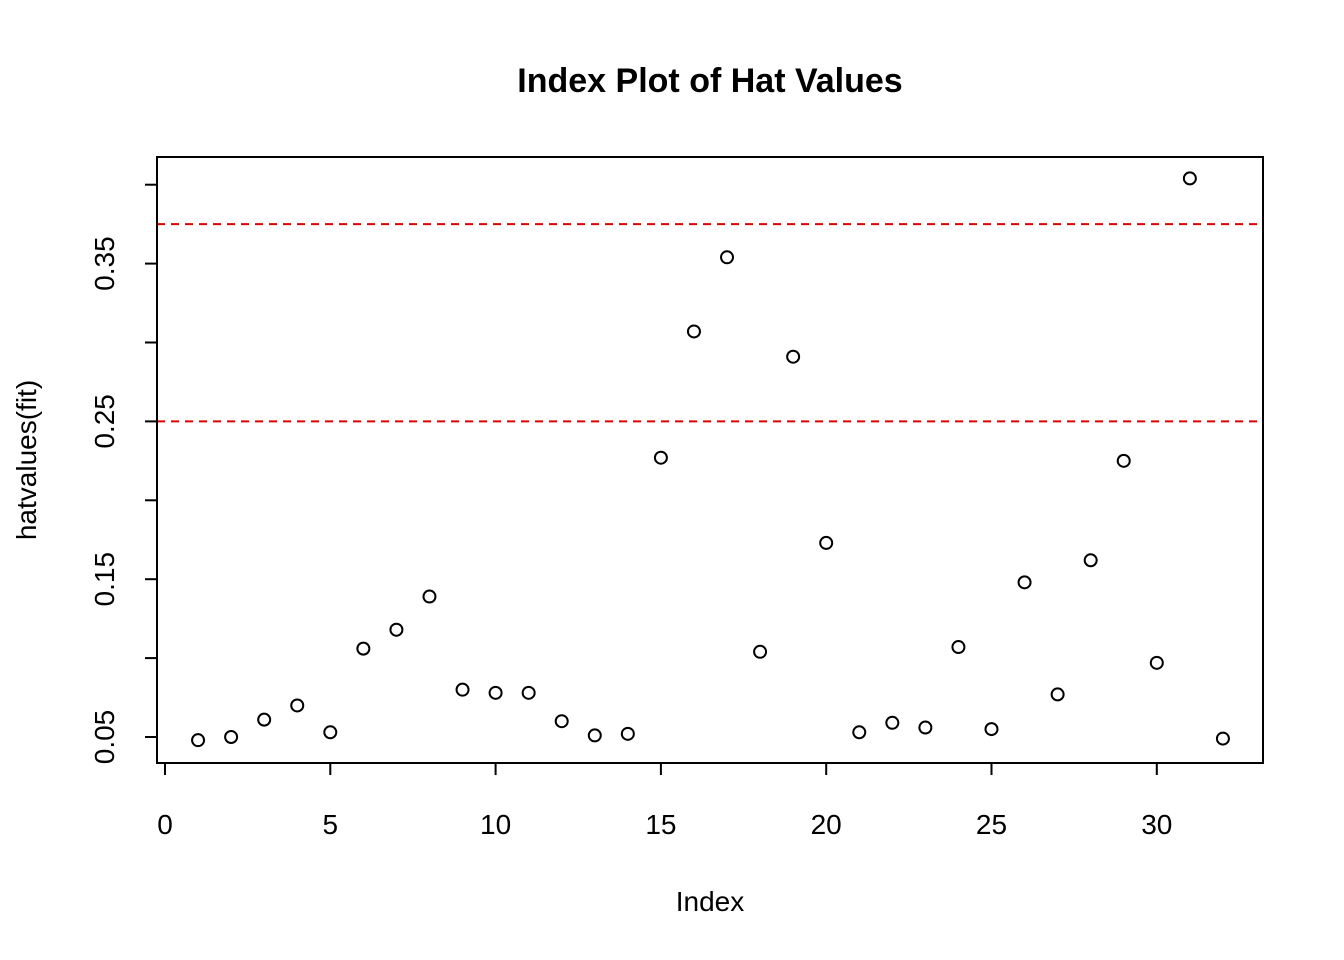 Image resolution: width=1344 pixels, height=960 pixels. I want to click on y-axis: 0.05 0.15 0.25 0.35, so click(123, 474).